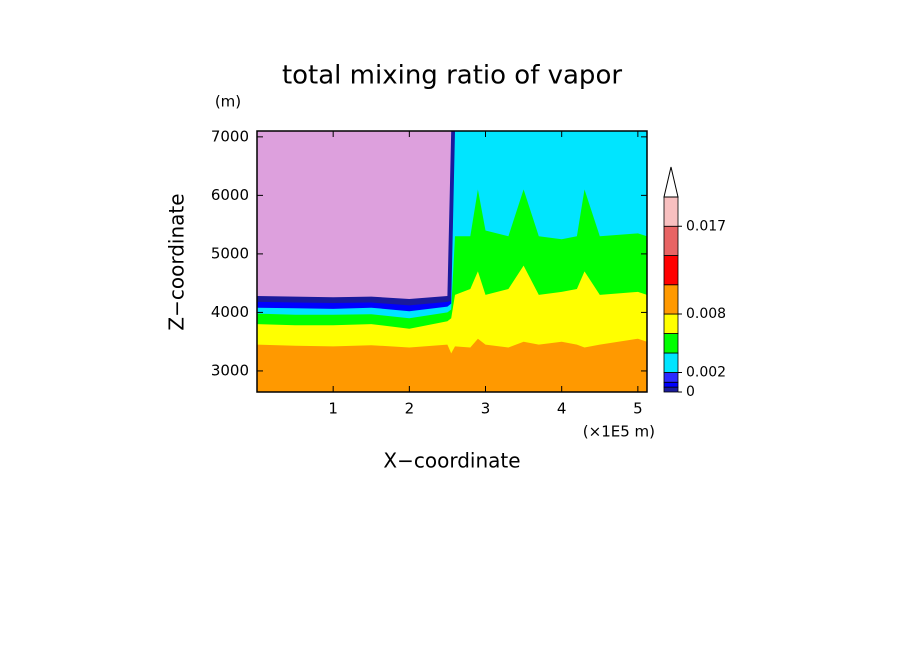 The width and height of the screenshot is (904, 654). Describe the element at coordinates (228, 102) in the screenshot. I see `y-unit: (m)` at that location.